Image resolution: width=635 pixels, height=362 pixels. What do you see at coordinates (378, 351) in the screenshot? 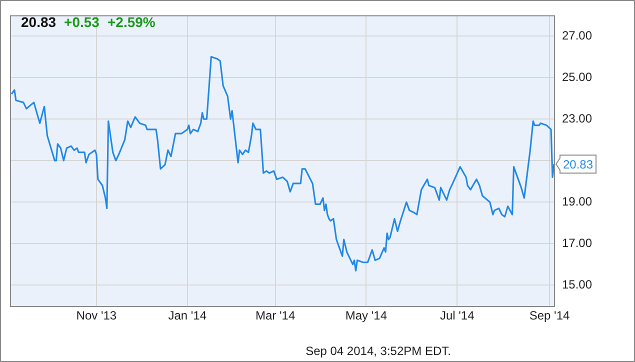
I see `text: Sep 04 2014, 3:52PM EDT.` at bounding box center [378, 351].